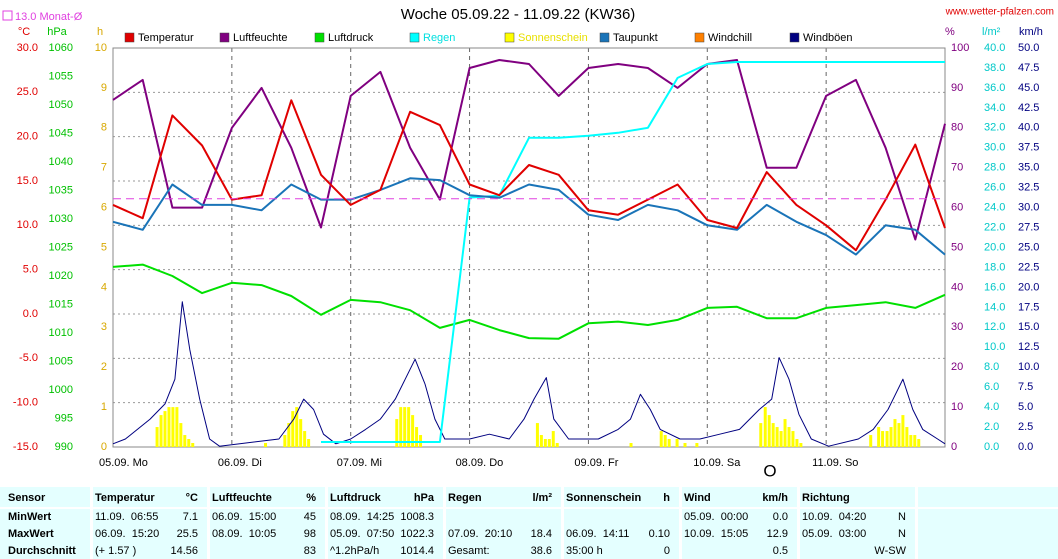 This screenshot has height=559, width=1058. I want to click on y-tick-label: 2.0, so click(991, 427).